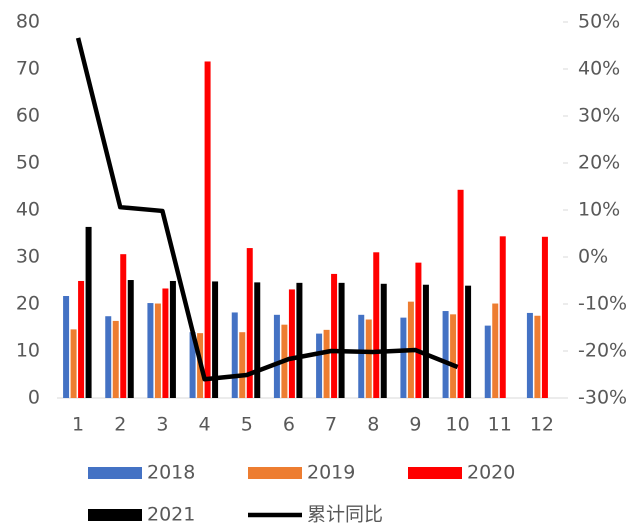  What do you see at coordinates (28, 116) in the screenshot?
I see `y-tick-label: 60` at bounding box center [28, 116].